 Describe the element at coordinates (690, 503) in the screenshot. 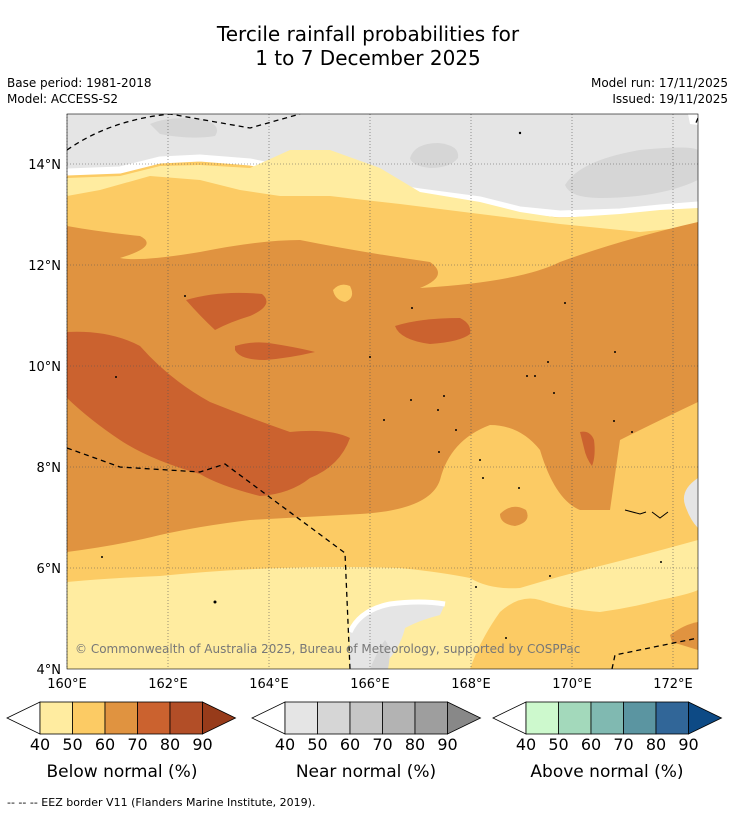

I see `near-normal-east` at that location.